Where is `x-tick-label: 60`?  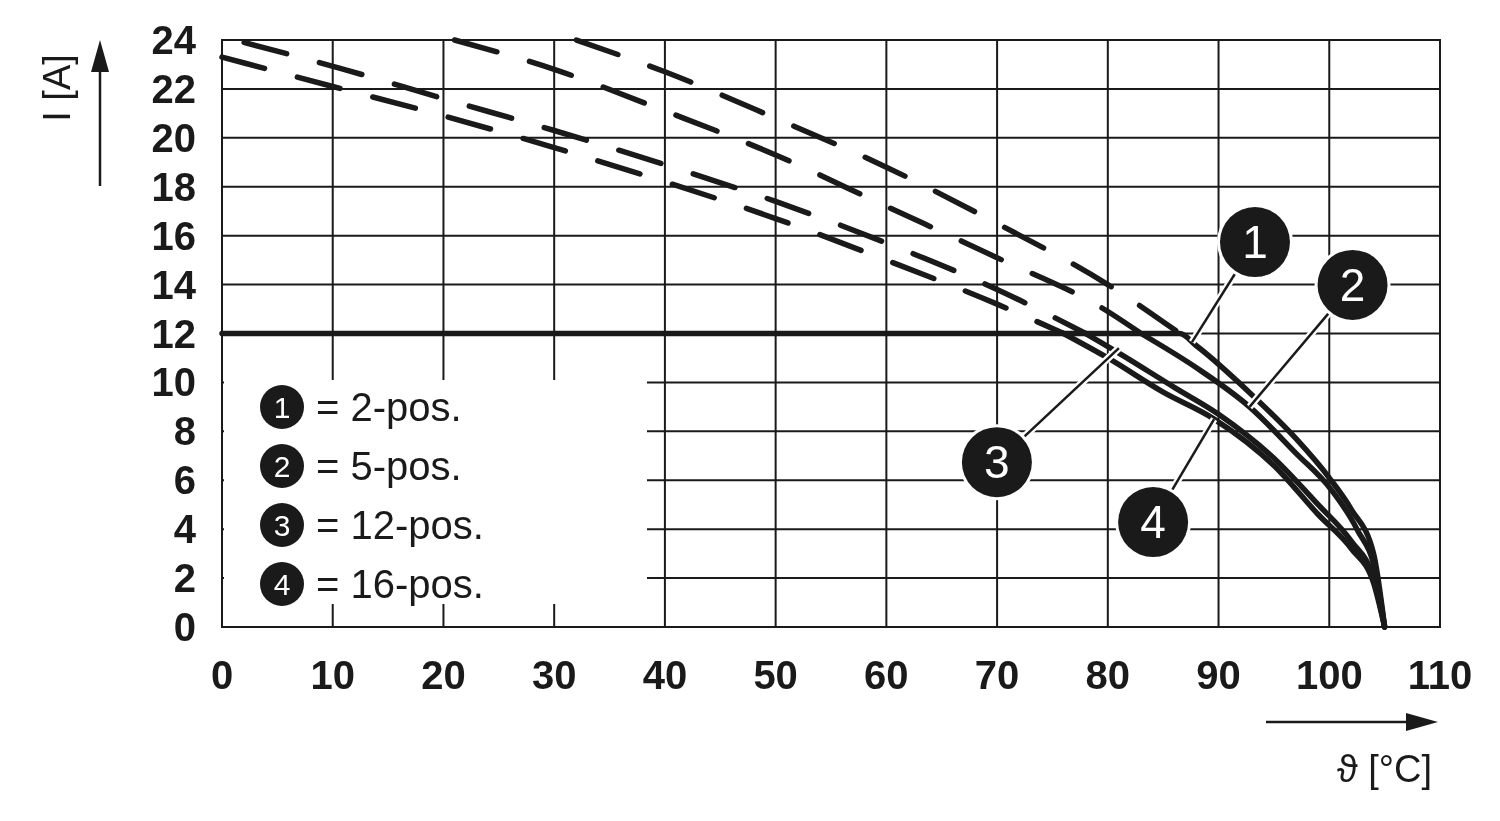
x-tick-label: 60 is located at coordinates (886, 675).